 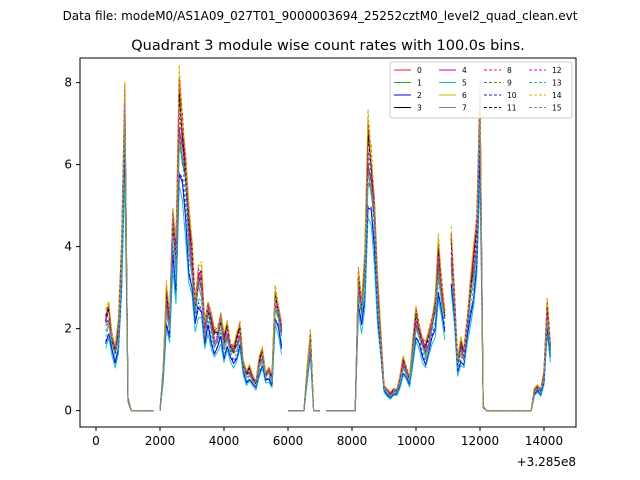 I want to click on y-tick-label: 4, so click(x=68, y=247).